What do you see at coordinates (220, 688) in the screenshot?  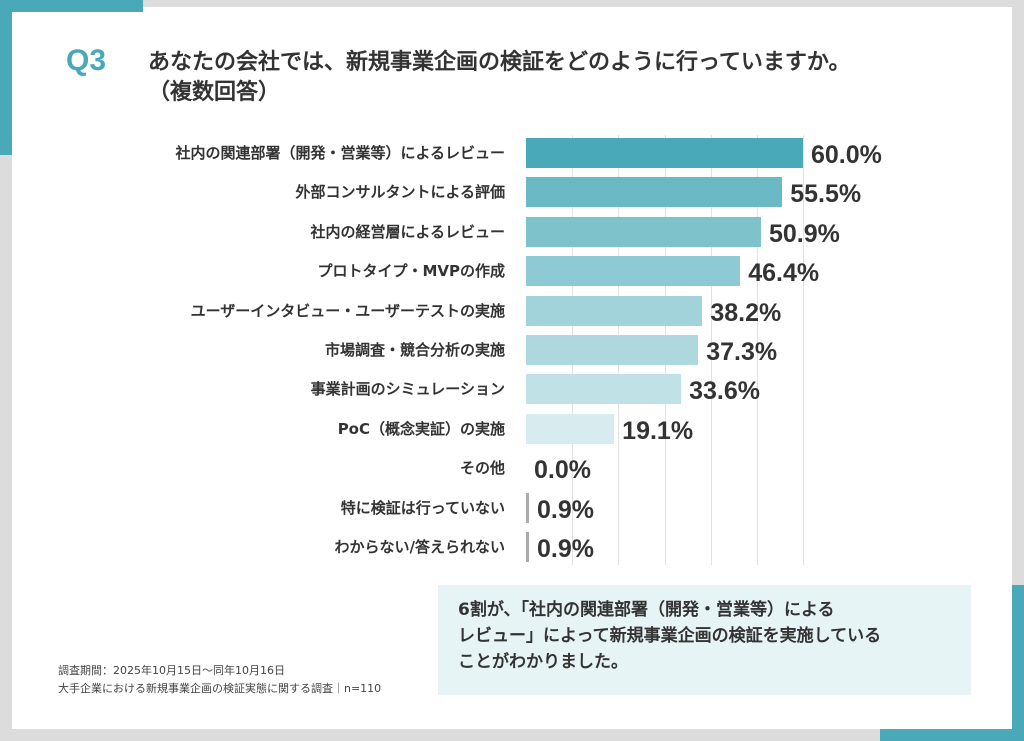 I see `footnote-survey: 大手企業における新規事業企画の検証実態に関する調査｜n=110` at bounding box center [220, 688].